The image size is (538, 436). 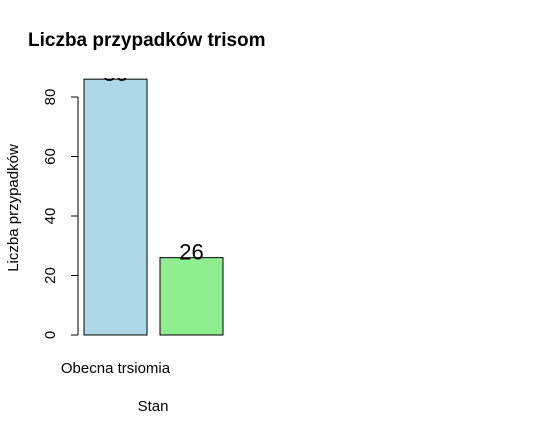 I want to click on data-labels: 86 26, so click(x=153, y=163).